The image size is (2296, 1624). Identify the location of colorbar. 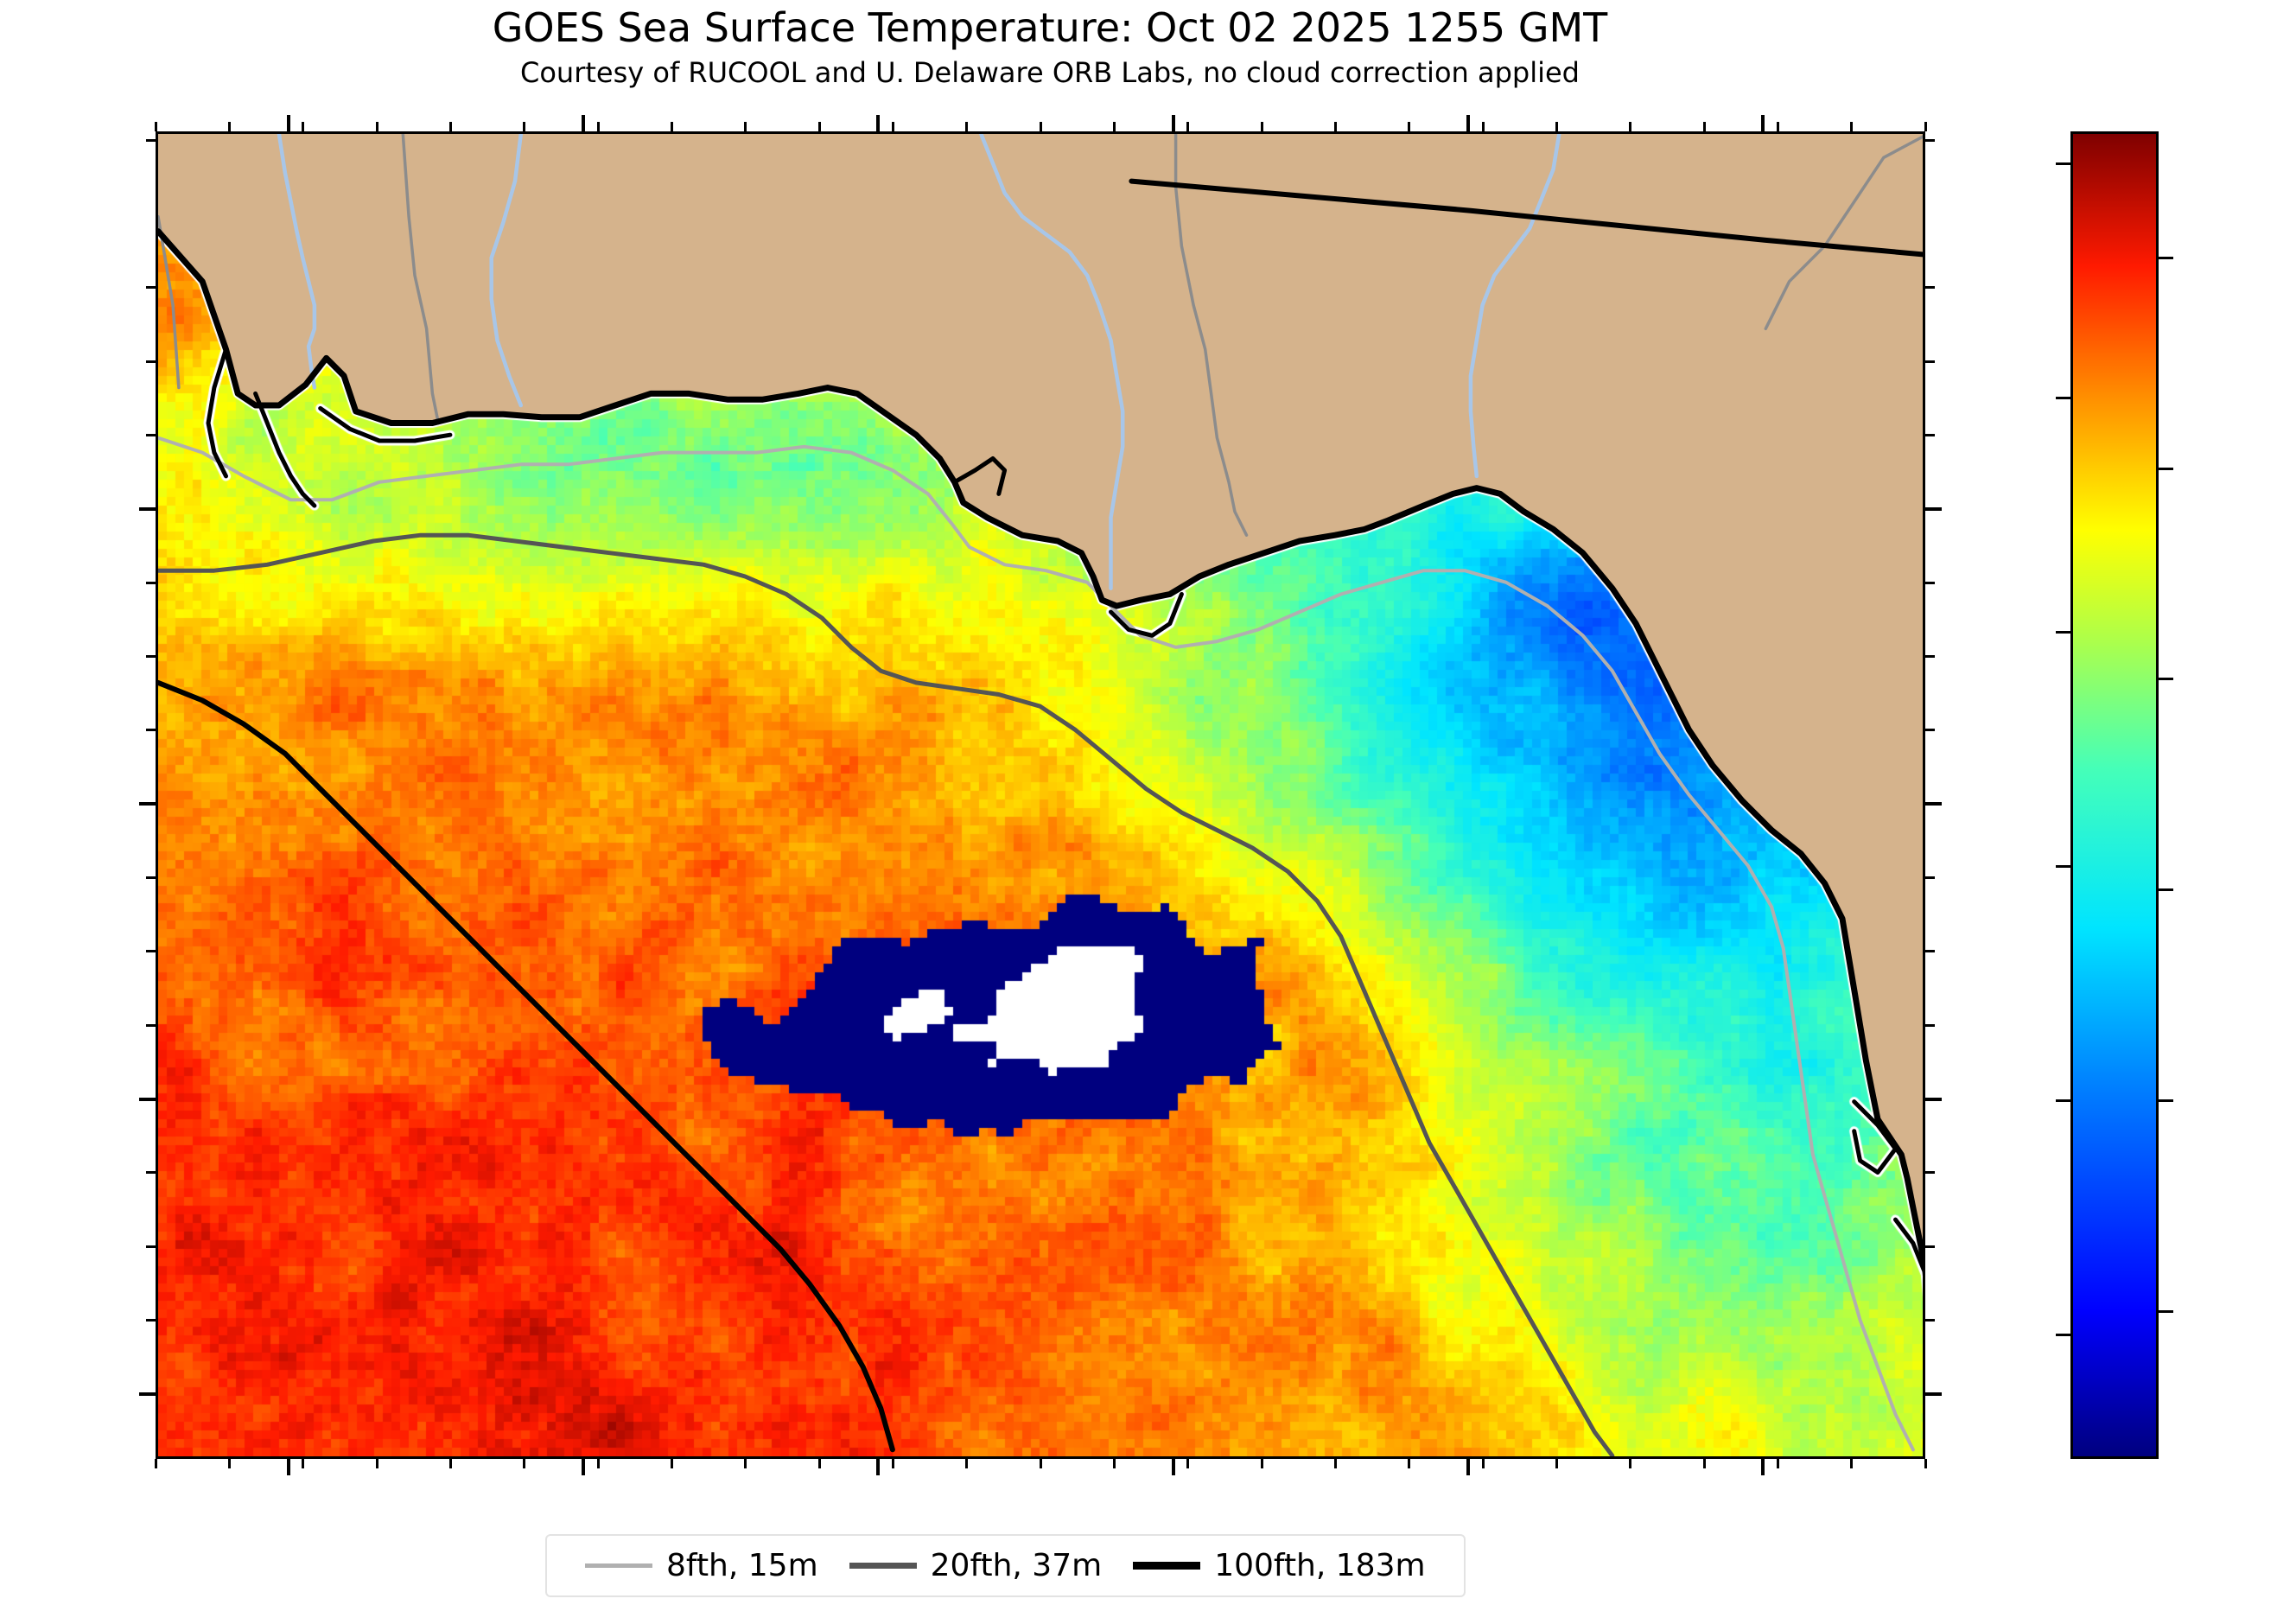
(2114, 795).